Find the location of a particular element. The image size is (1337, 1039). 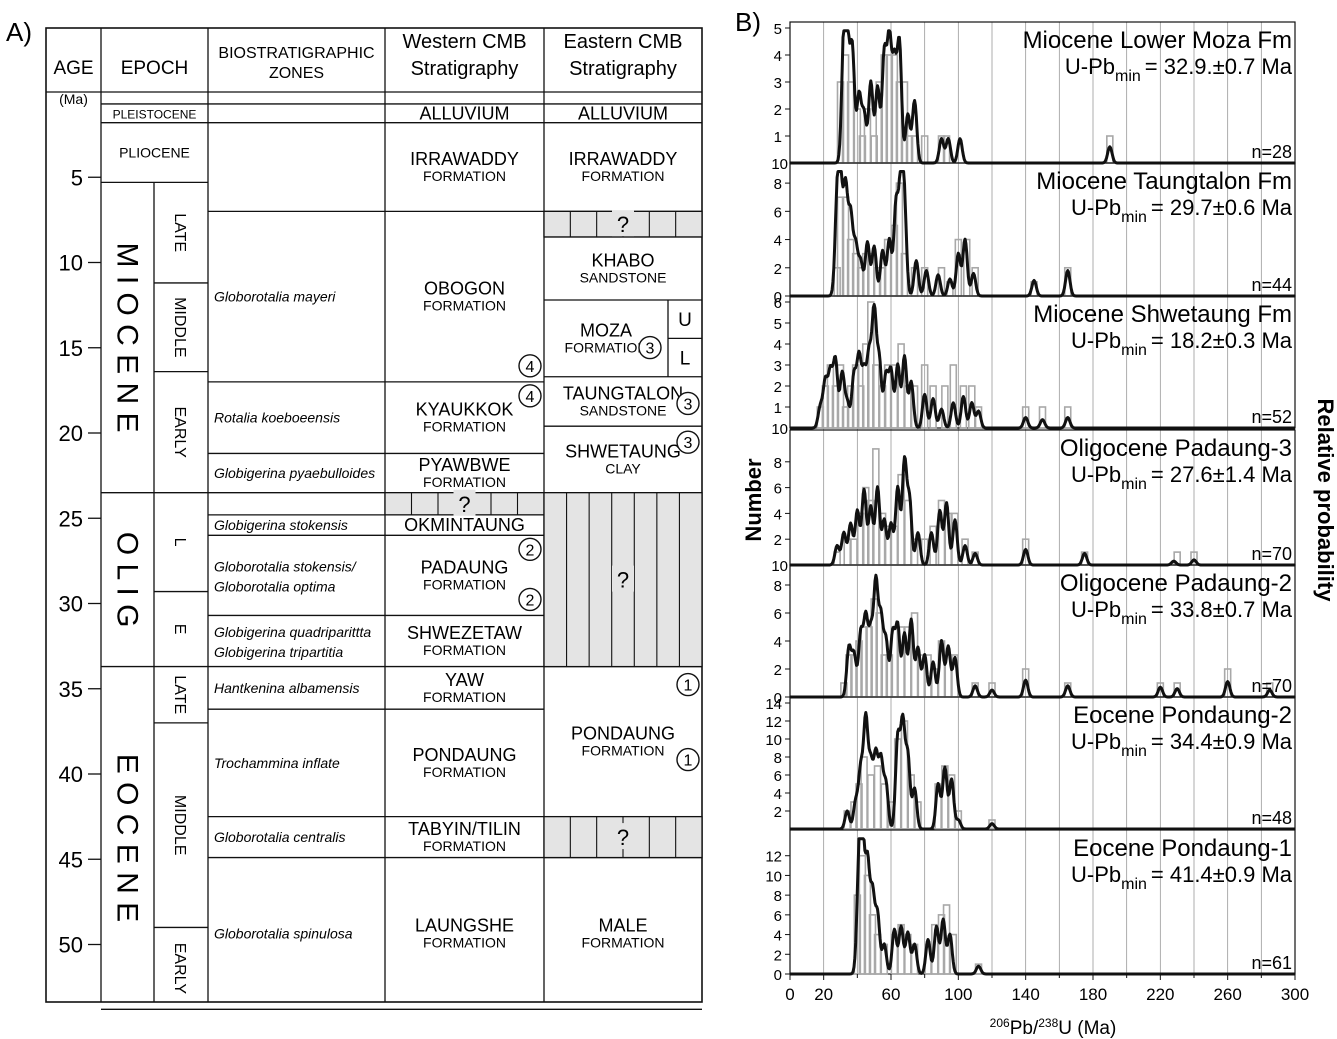

min-age-value: = 29.7±0.6 Ma is located at coordinates (1222, 207).